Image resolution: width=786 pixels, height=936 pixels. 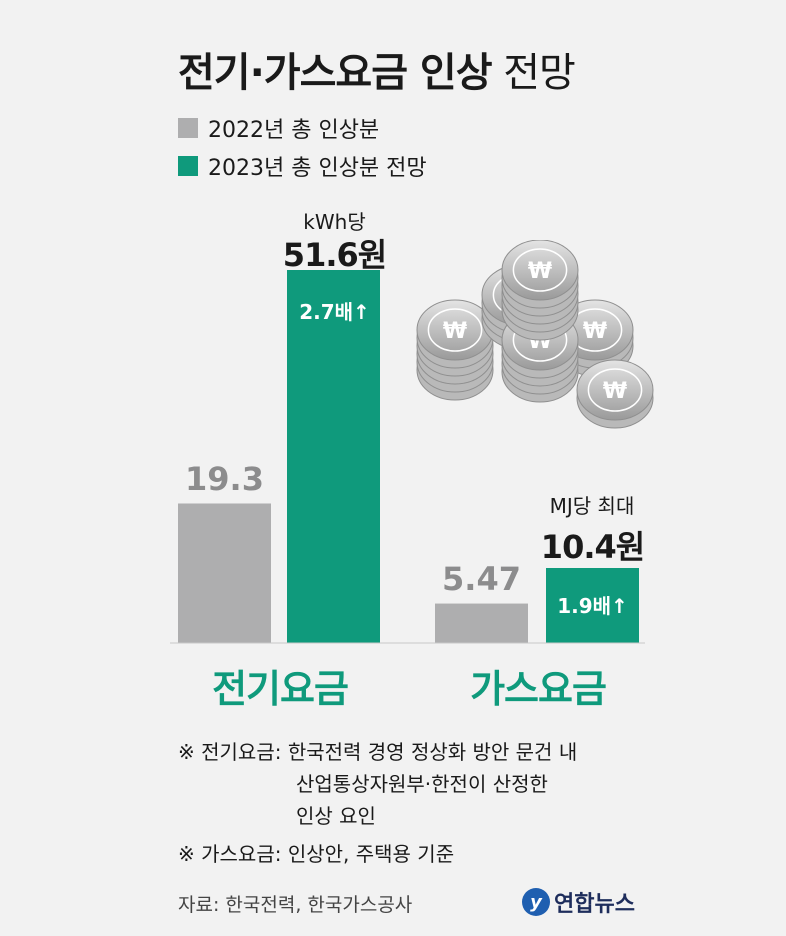 I want to click on note-electric-line-3: 인상 요인, so click(x=336, y=816).